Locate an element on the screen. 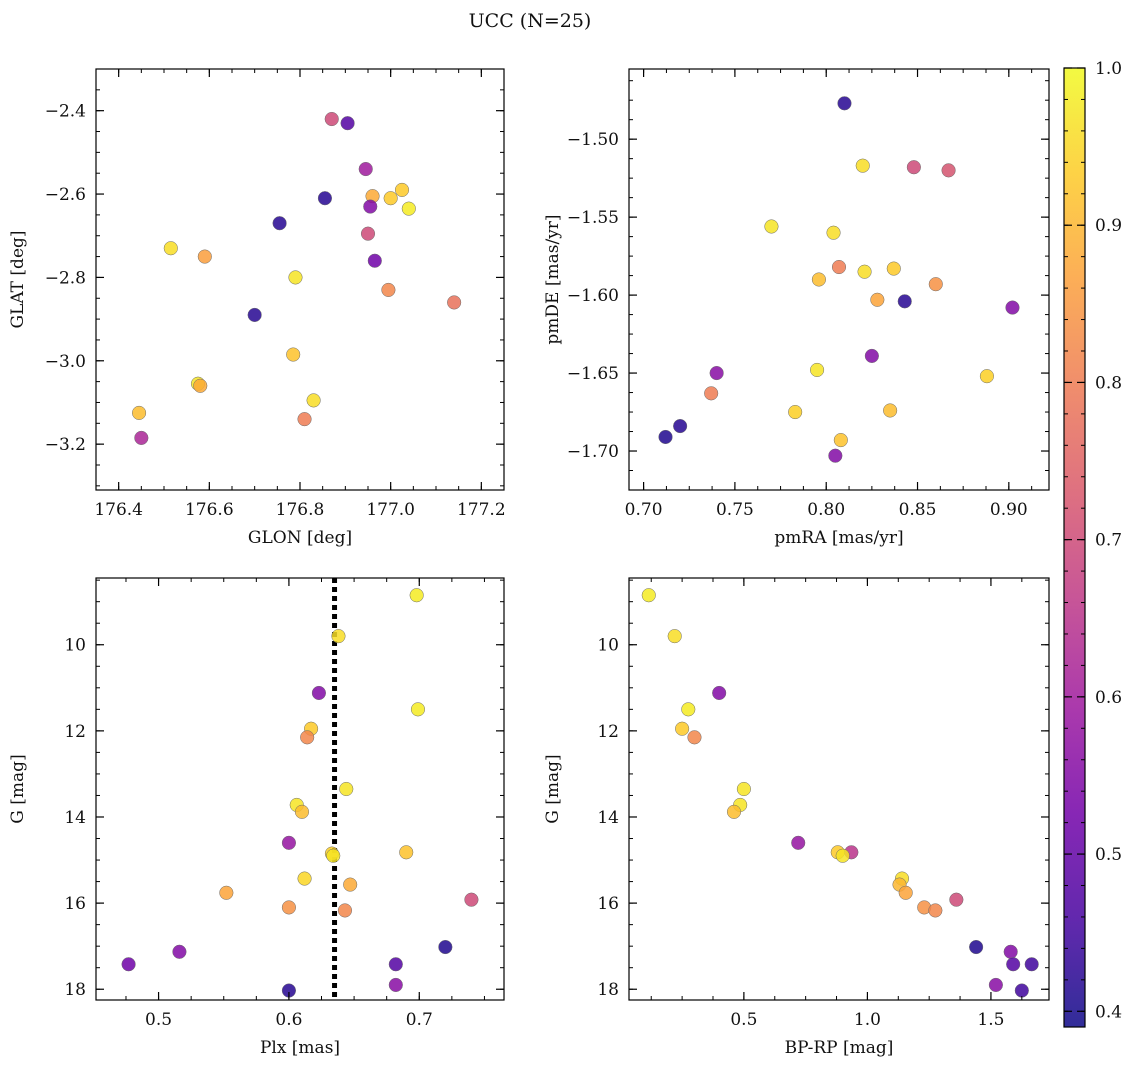  y-tick-label: 16 is located at coordinates (75, 904).